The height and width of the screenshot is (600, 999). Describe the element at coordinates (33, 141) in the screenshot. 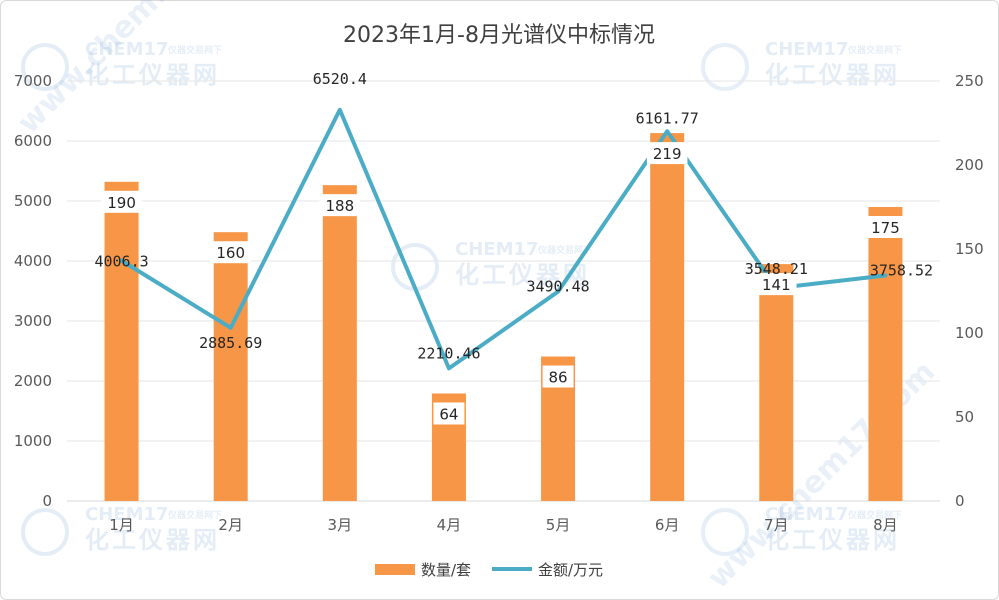

I see `left-tick-label: 6000` at that location.